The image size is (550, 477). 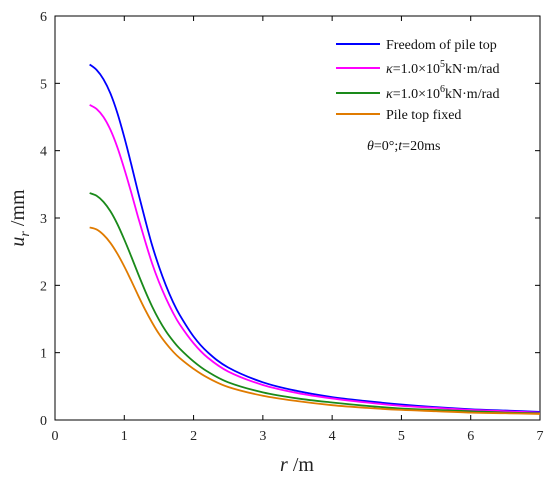 What do you see at coordinates (43, 219) in the screenshot?
I see `y-tick-label: 3` at bounding box center [43, 219].